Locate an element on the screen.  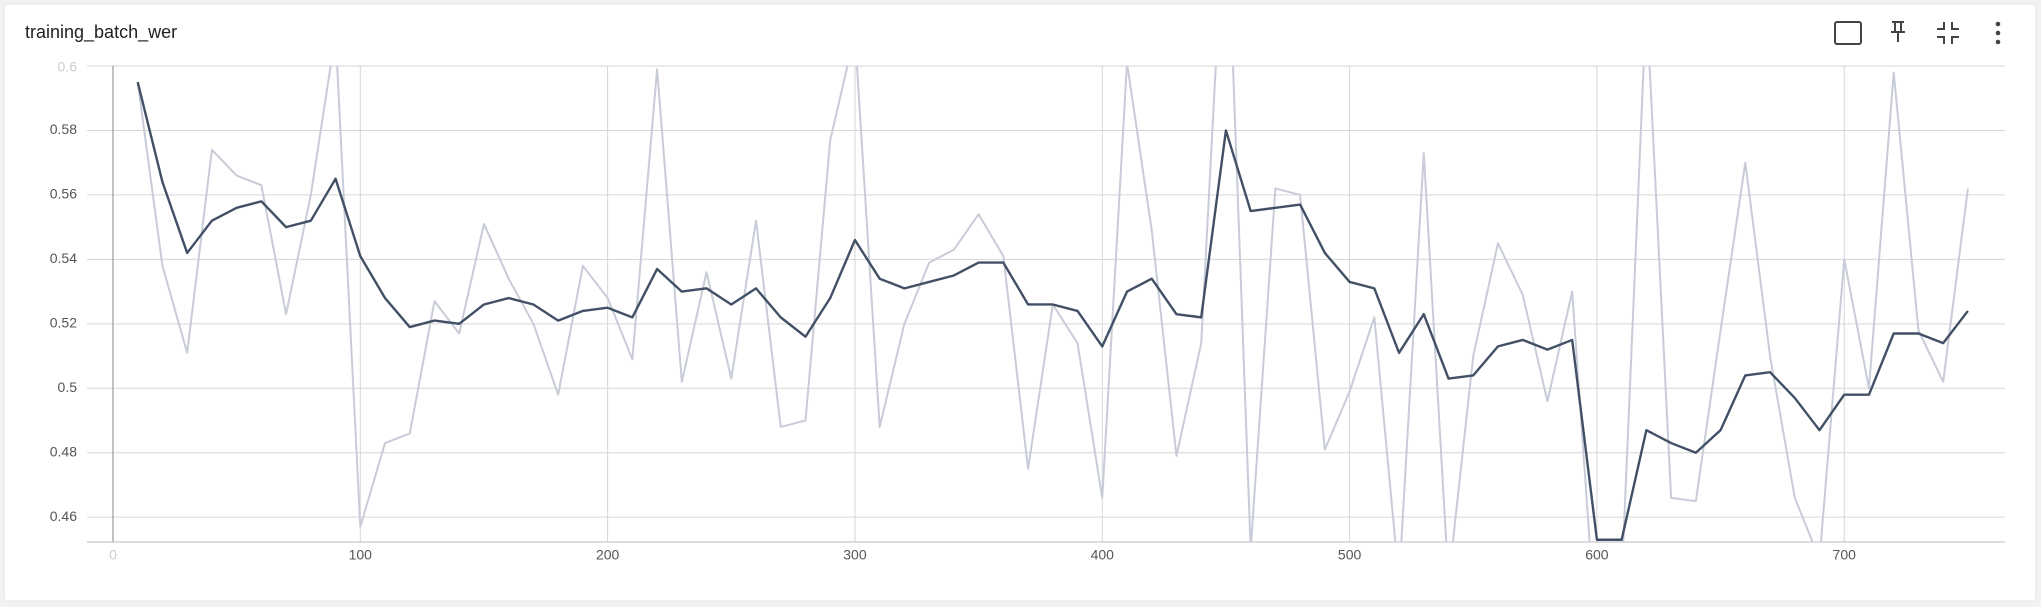
more-button is located at coordinates (1998, 33).